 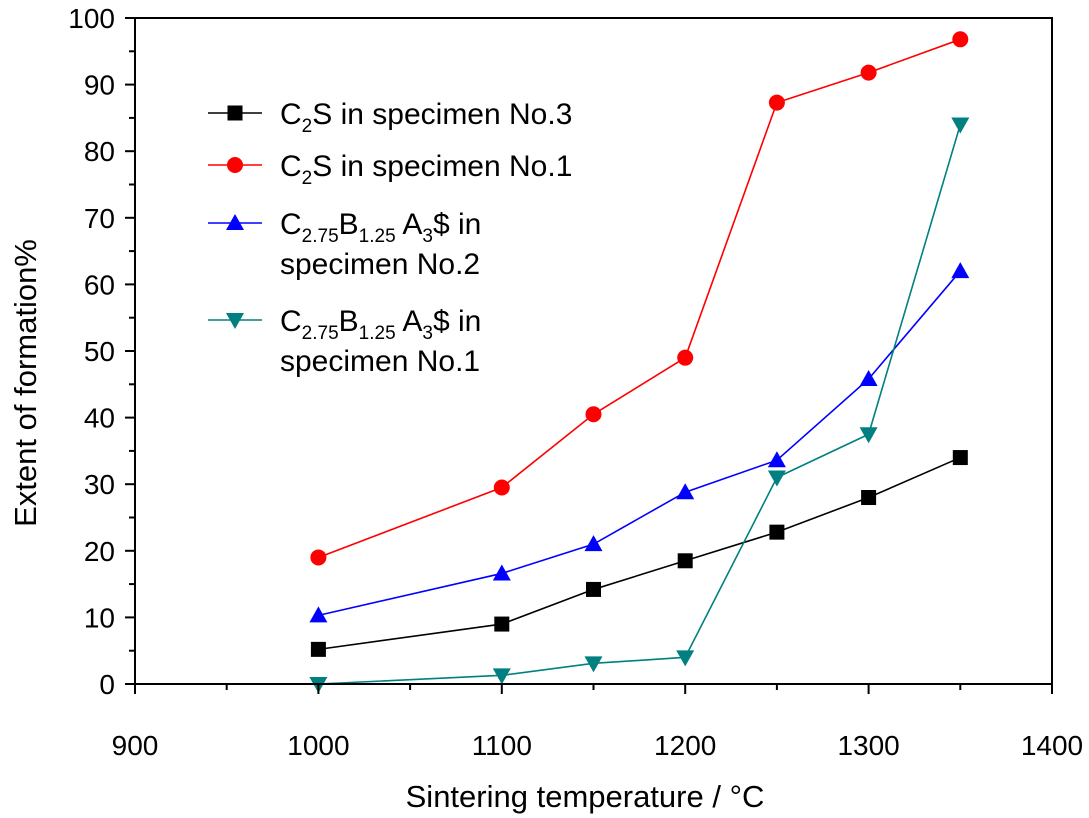 I want to click on y-tick-label: 10, so click(x=99, y=617).